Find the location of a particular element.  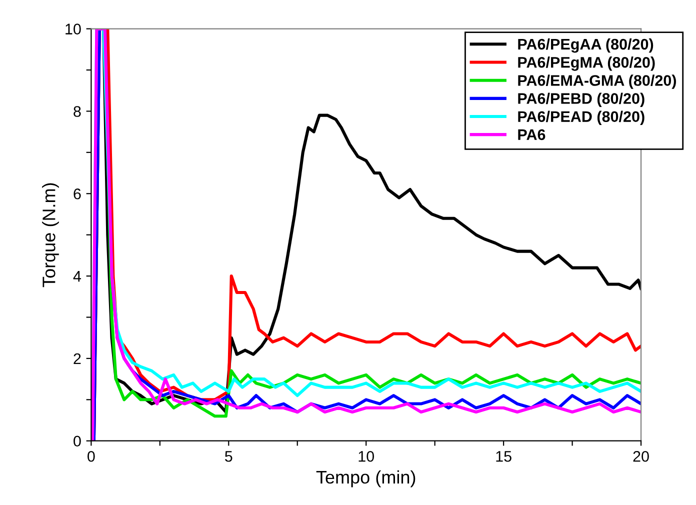

y-axis-title: Torque (N.m) is located at coordinates (50, 235).